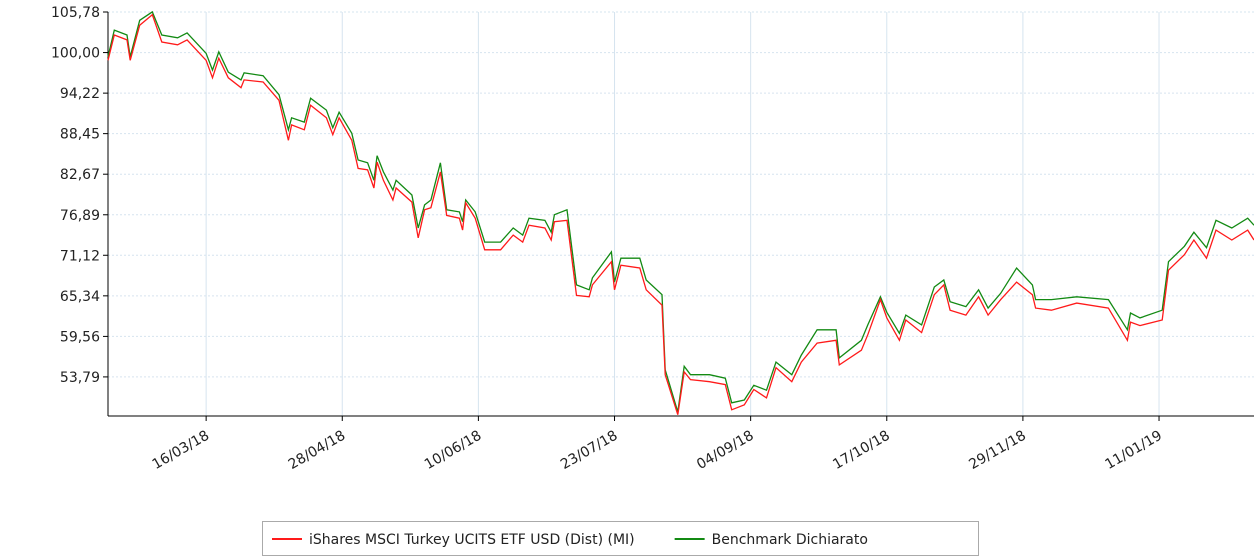 Image resolution: width=1254 pixels, height=557 pixels. Describe the element at coordinates (1134, 450) in the screenshot. I see `x-tick-label: 11/01/19` at that location.